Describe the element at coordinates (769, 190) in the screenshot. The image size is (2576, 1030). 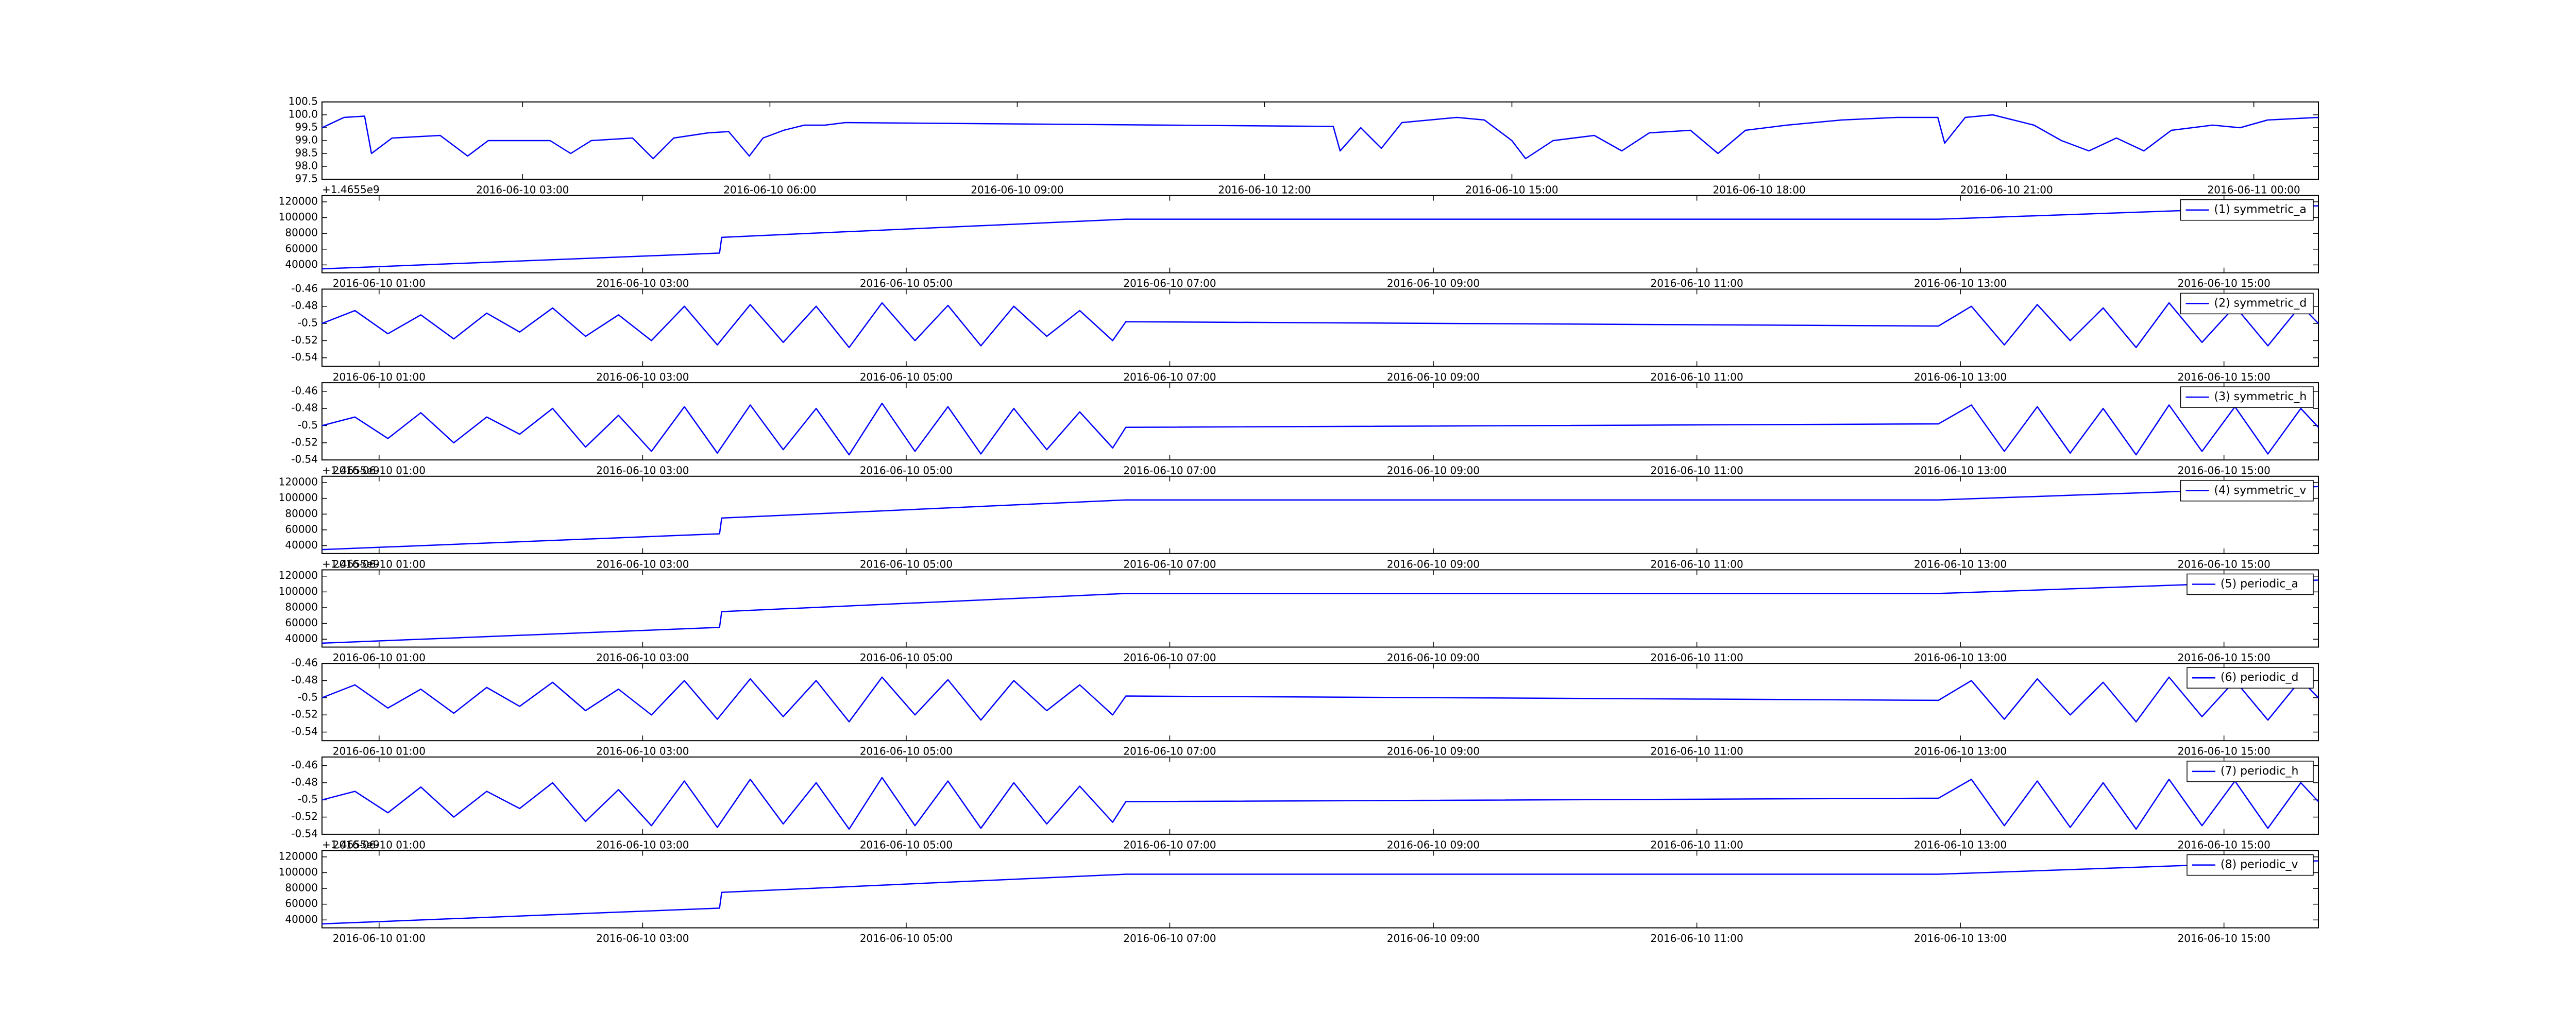
I see `x-tick-label: 2016-06-10 06:00` at that location.